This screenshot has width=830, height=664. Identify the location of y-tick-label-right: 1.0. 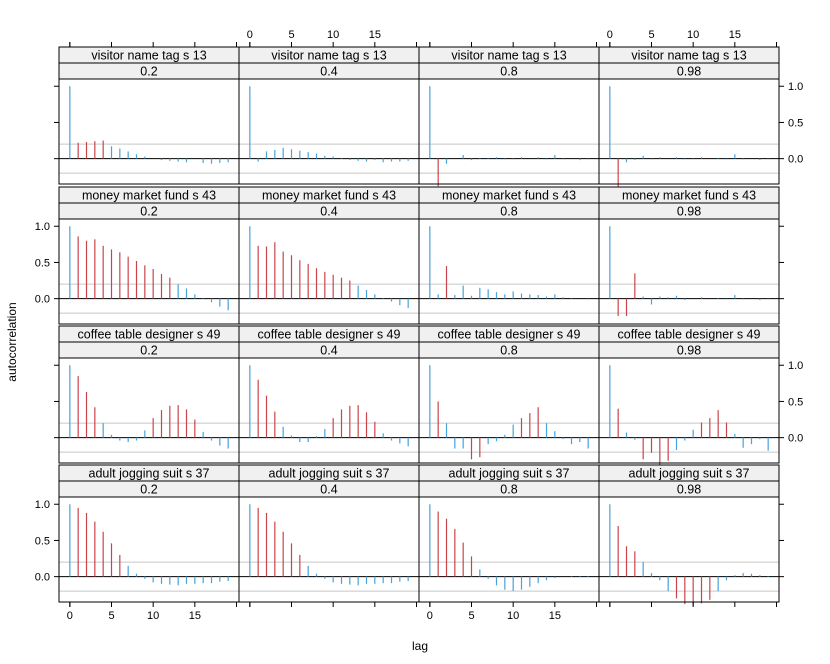
(795, 87).